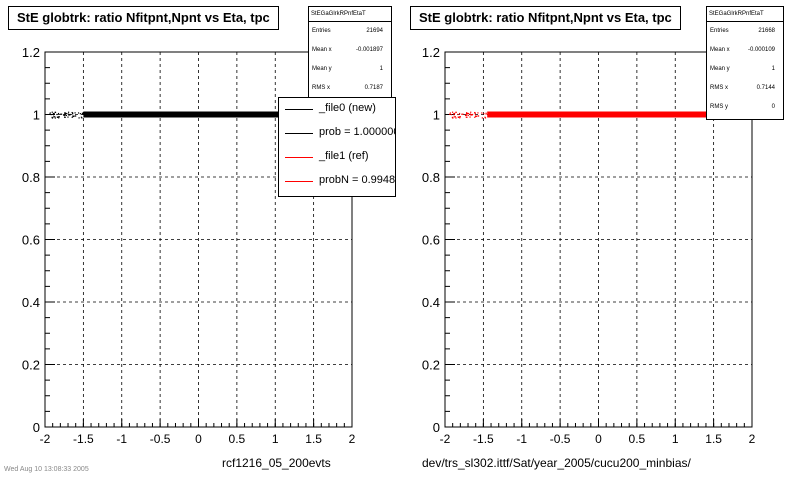 Image resolution: width=800 pixels, height=480 pixels. Describe the element at coordinates (431, 52) in the screenshot. I see `right-y-tick-label: 1.2` at that location.